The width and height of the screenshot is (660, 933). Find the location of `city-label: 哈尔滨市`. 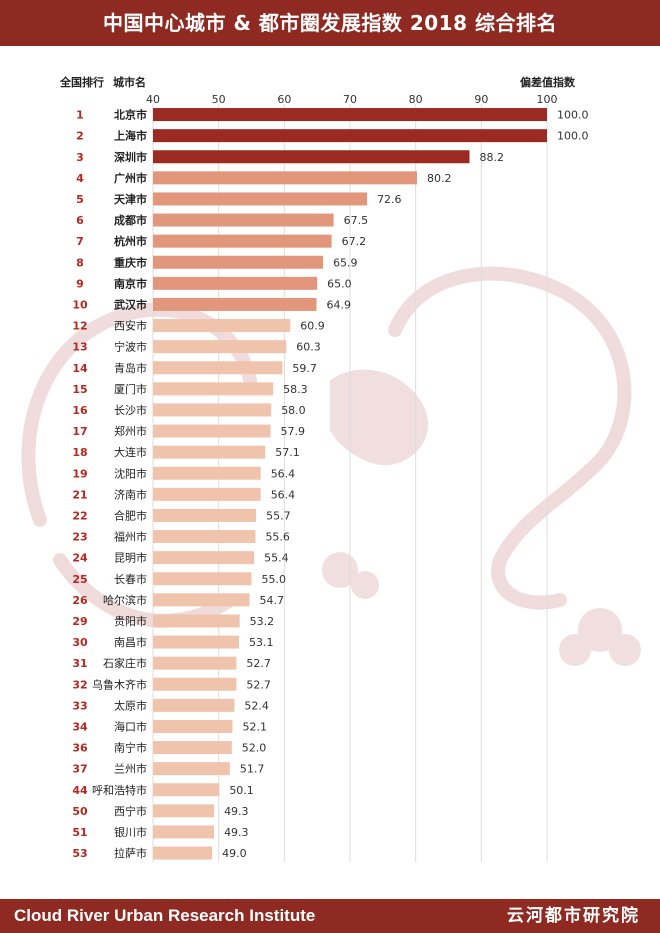

city-label: 哈尔滨市 is located at coordinates (125, 600).